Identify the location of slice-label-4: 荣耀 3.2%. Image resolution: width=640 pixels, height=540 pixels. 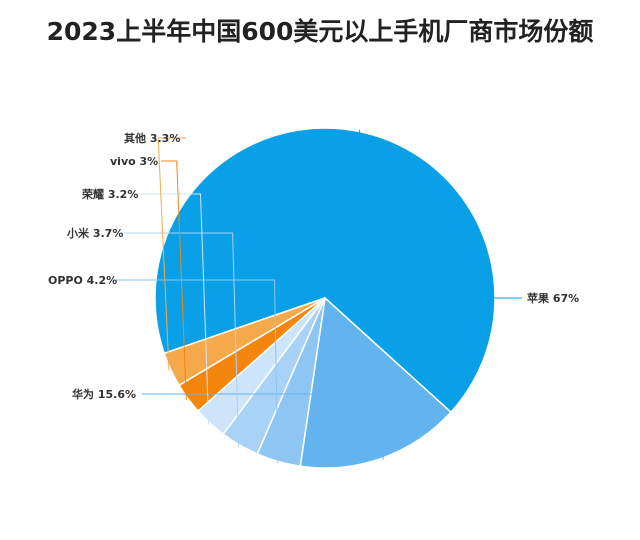
(109, 194).